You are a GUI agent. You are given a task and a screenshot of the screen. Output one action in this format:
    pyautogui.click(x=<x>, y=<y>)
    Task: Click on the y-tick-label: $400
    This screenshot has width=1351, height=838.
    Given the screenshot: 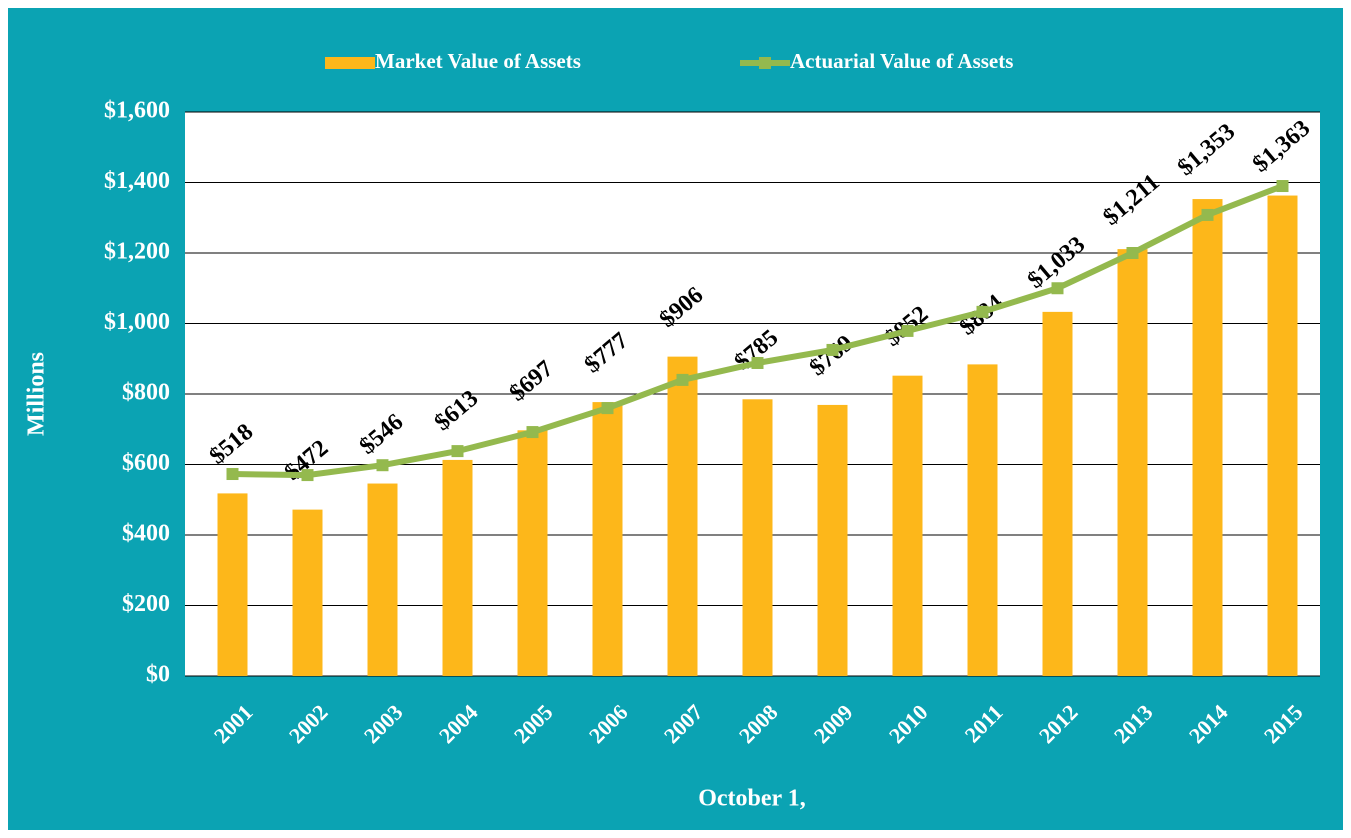 What is the action you would take?
    pyautogui.click(x=146, y=534)
    